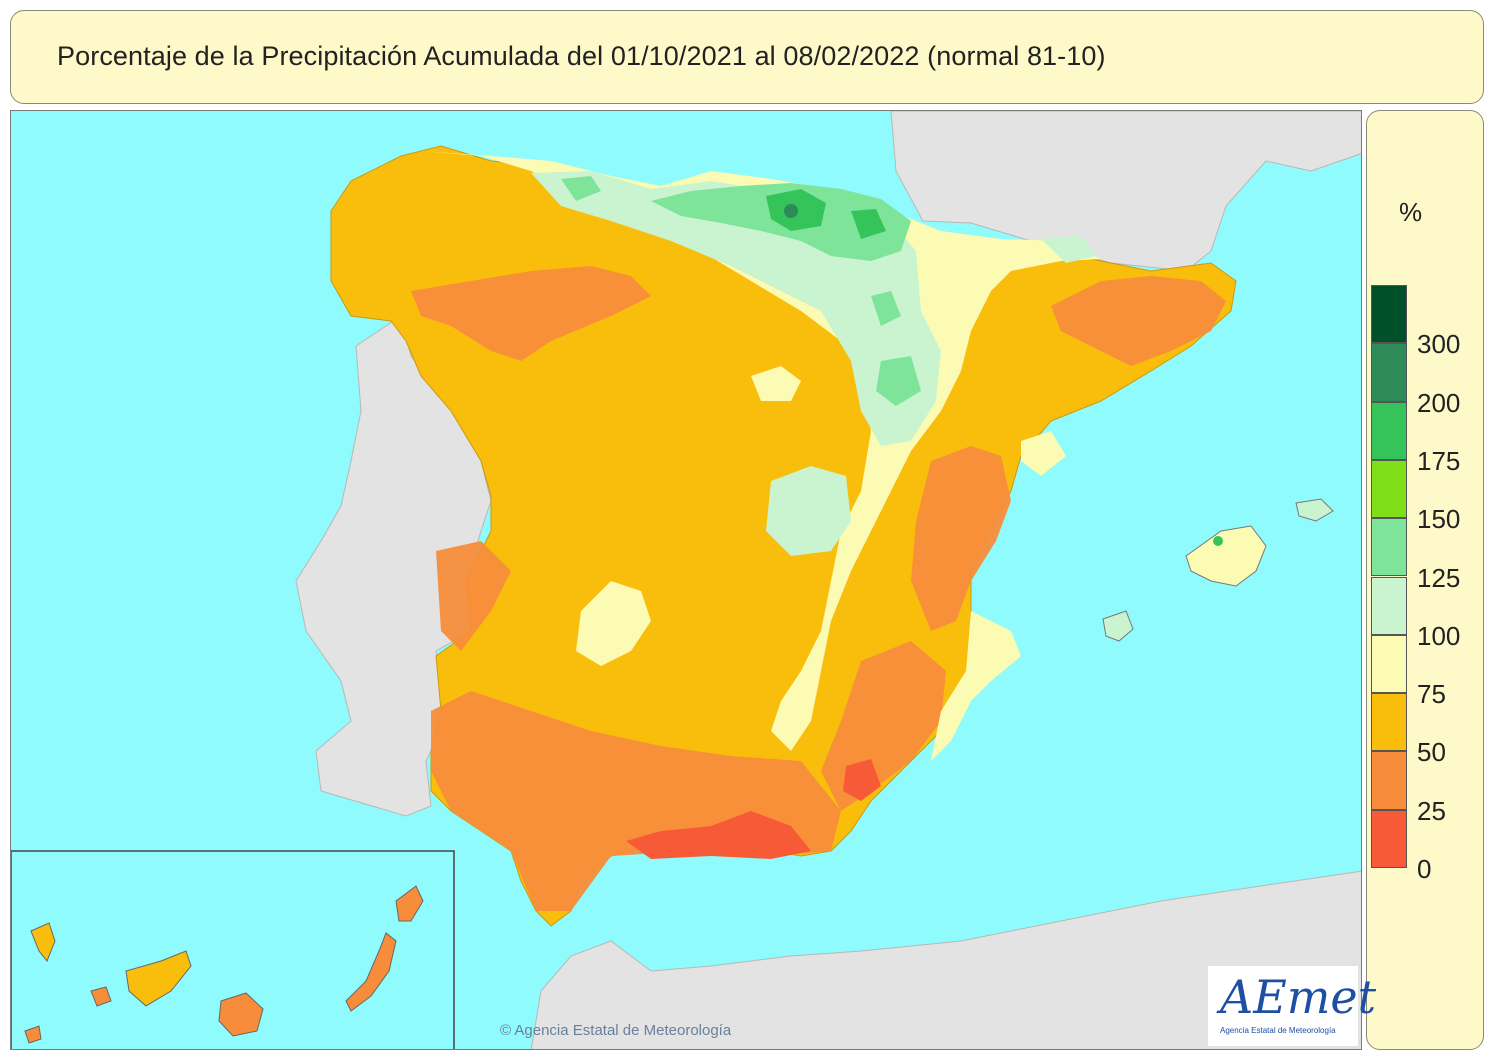 The width and height of the screenshot is (1492, 1059). Describe the element at coordinates (1415, 584) in the screenshot. I see `legend-color-scale: 300 200 175 150 125 100 75 50 25 0` at that location.